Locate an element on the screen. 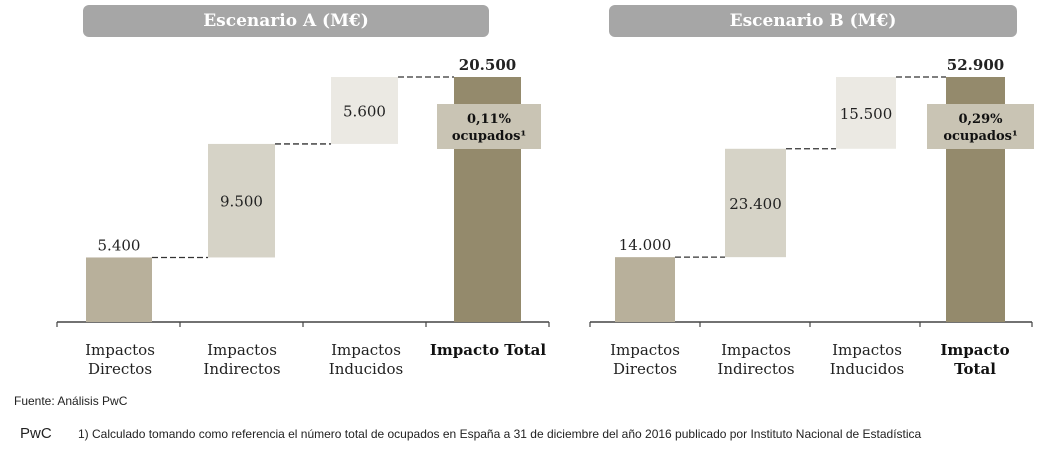 The width and height of the screenshot is (1046, 451). chart-a-category-4-line-1: Impacto Total is located at coordinates (488, 350).